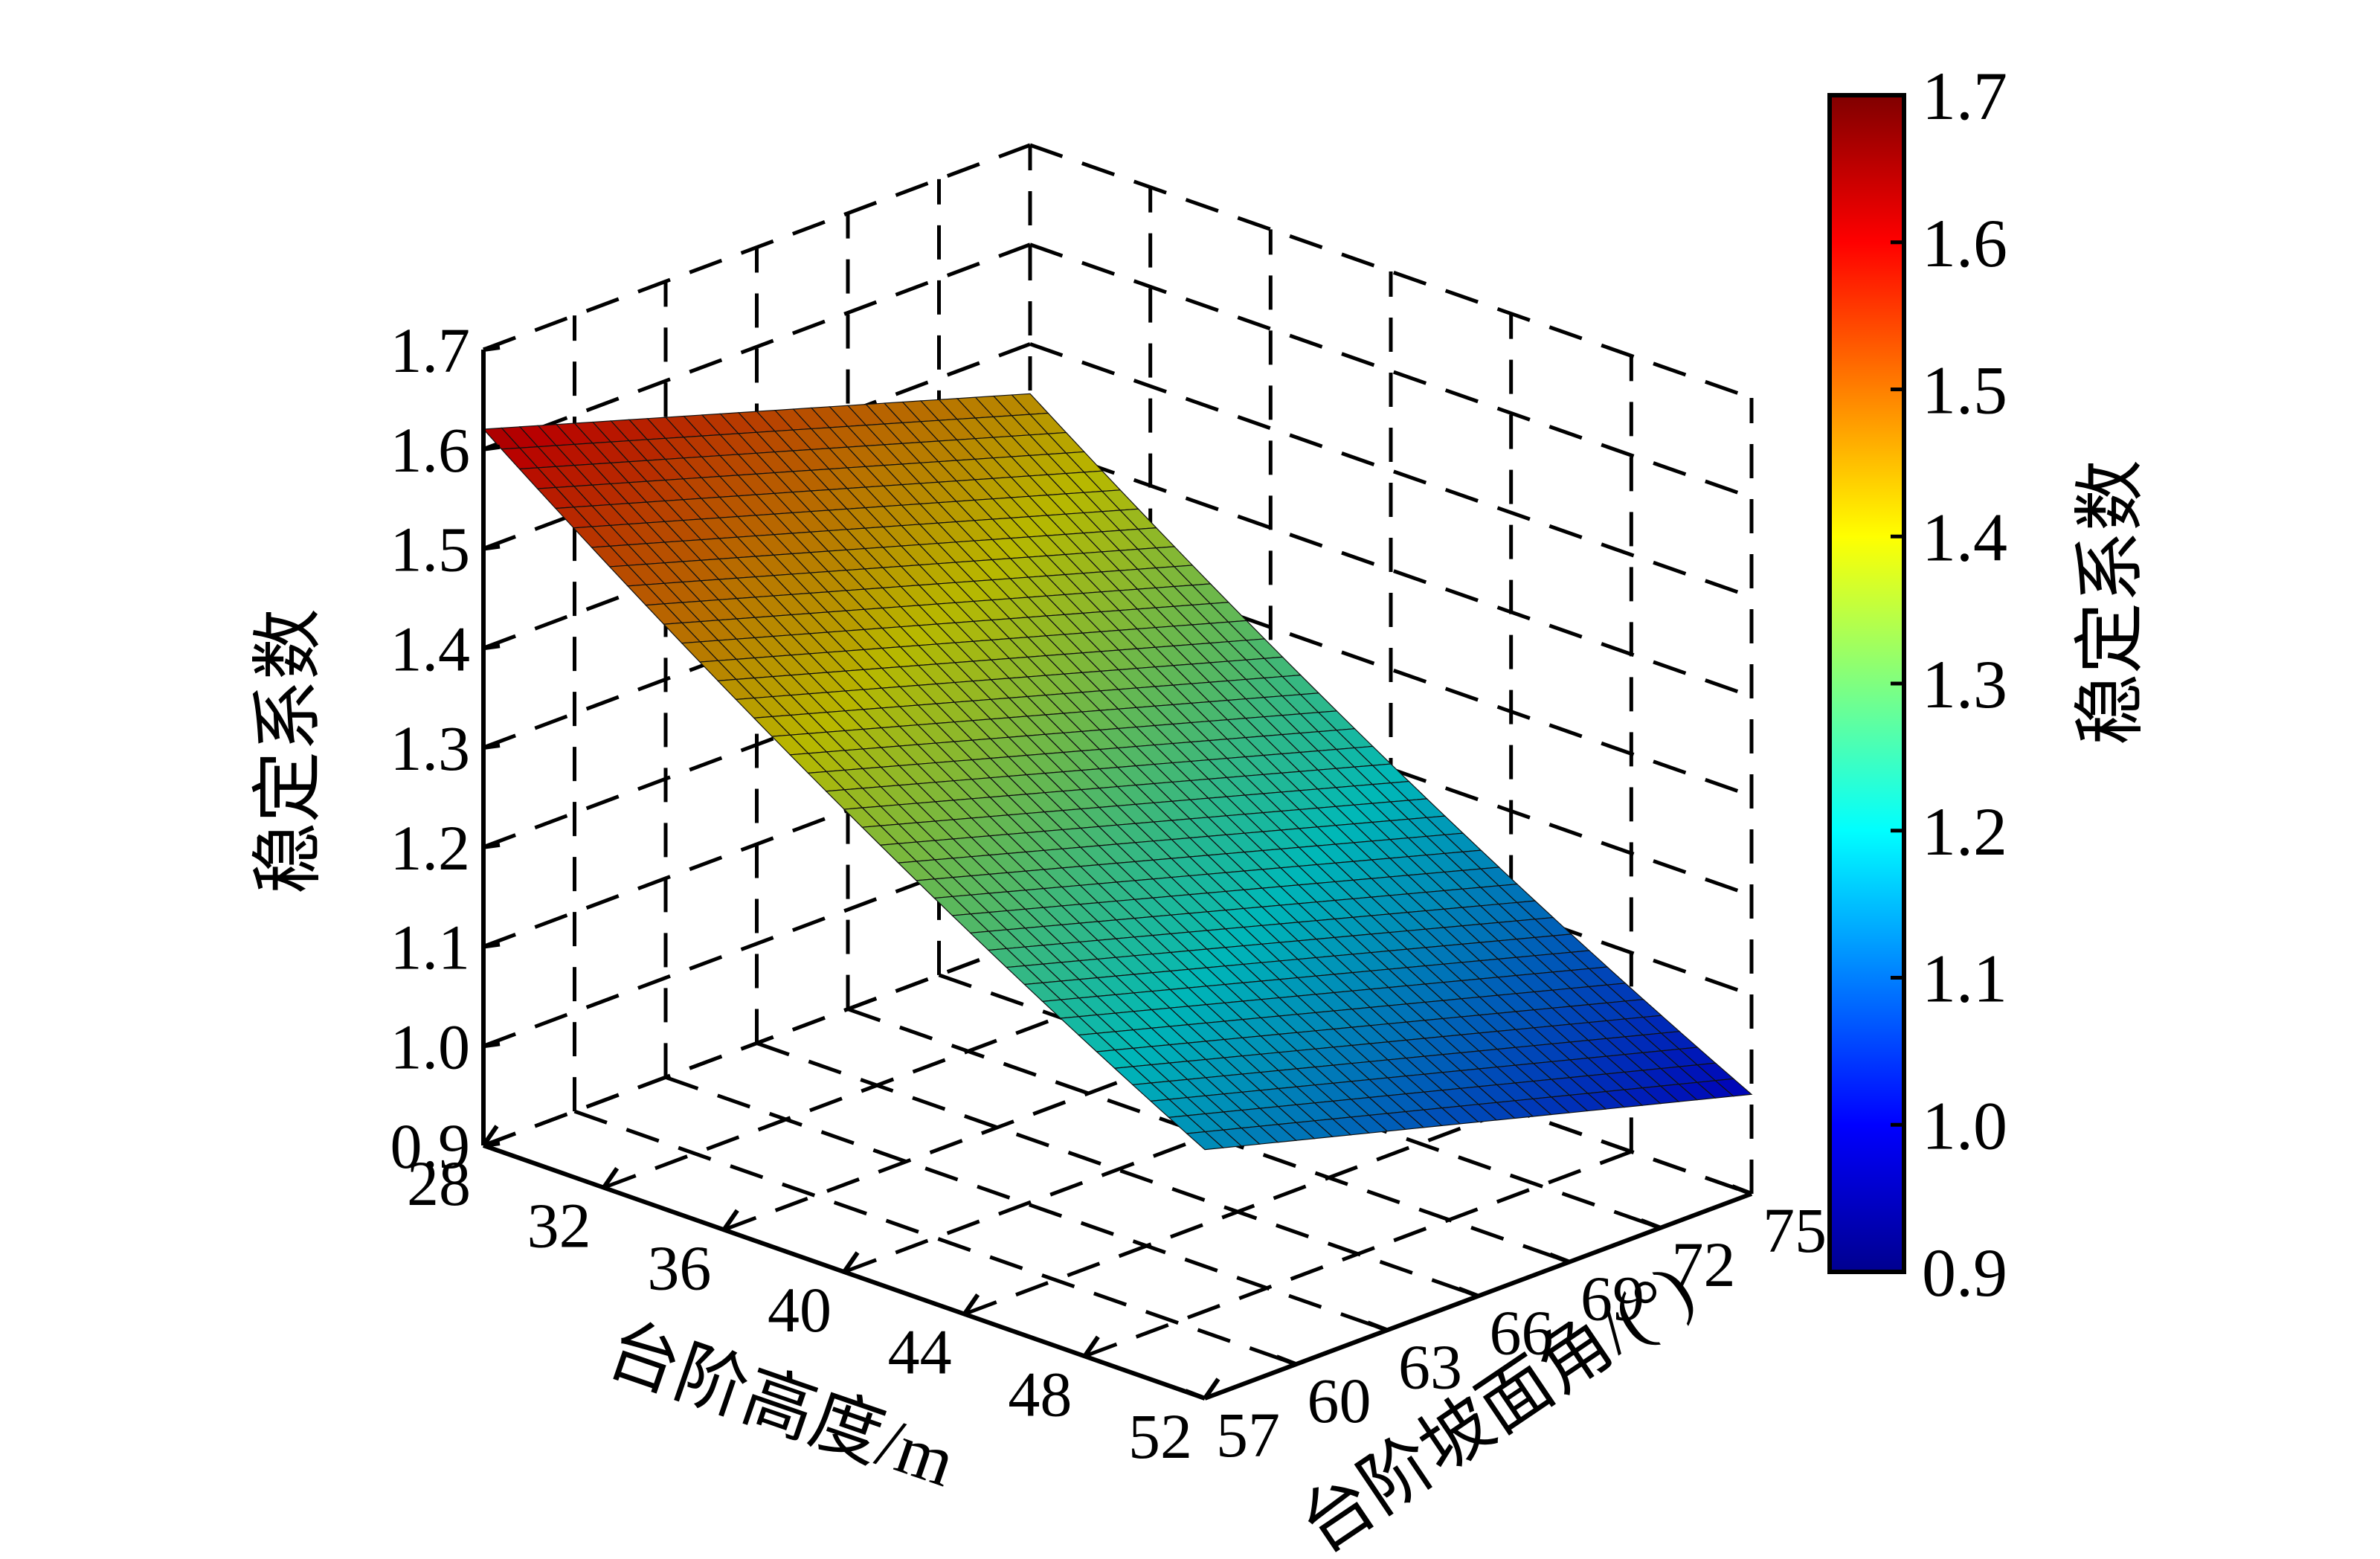 Image resolution: width=2380 pixels, height=1559 pixels. What do you see at coordinates (559, 1225) in the screenshot?
I see `x-tick-label: 32` at bounding box center [559, 1225].